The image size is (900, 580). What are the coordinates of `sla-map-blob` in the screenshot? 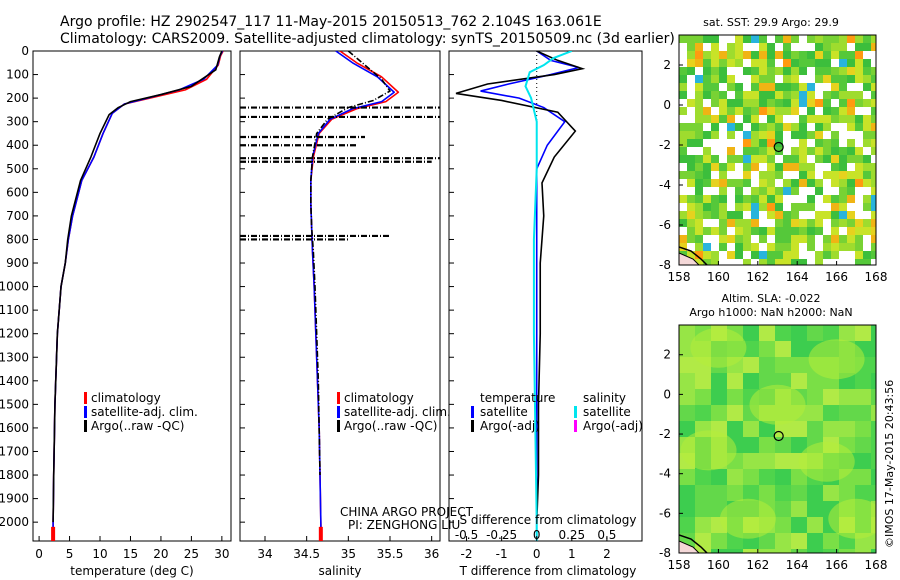 It's located at (718, 347).